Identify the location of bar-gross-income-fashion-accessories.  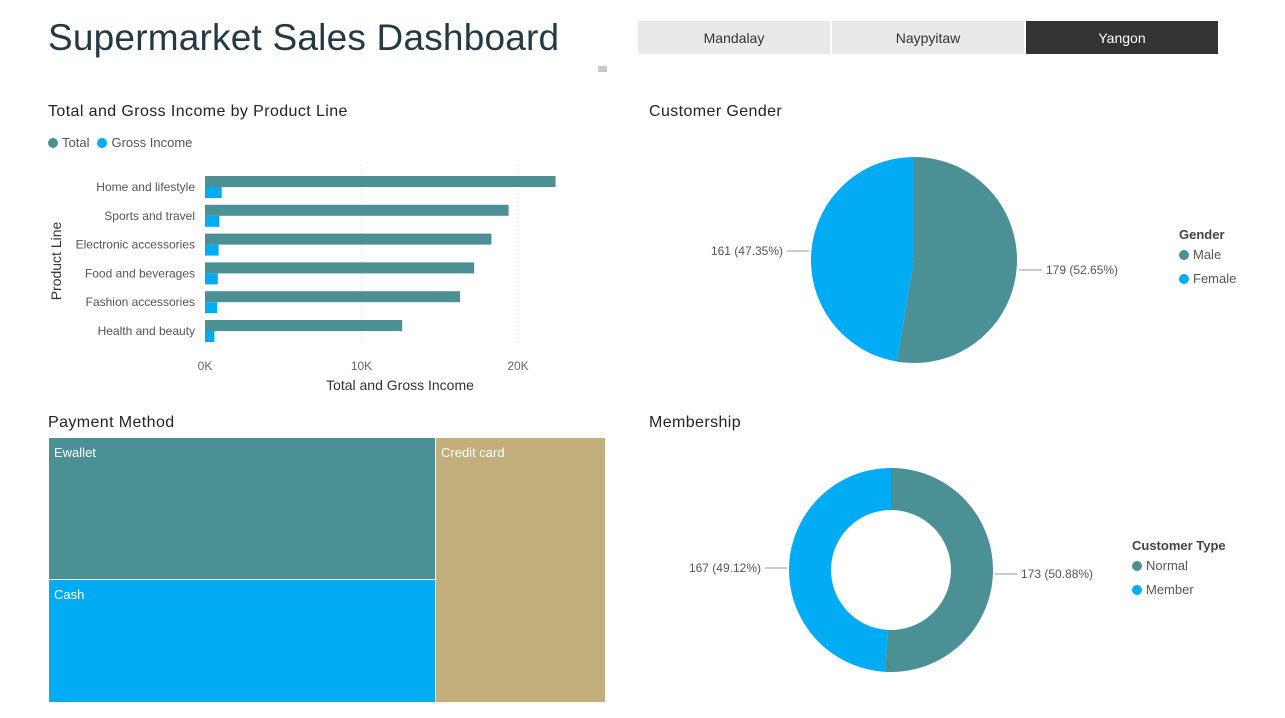
(211, 308).